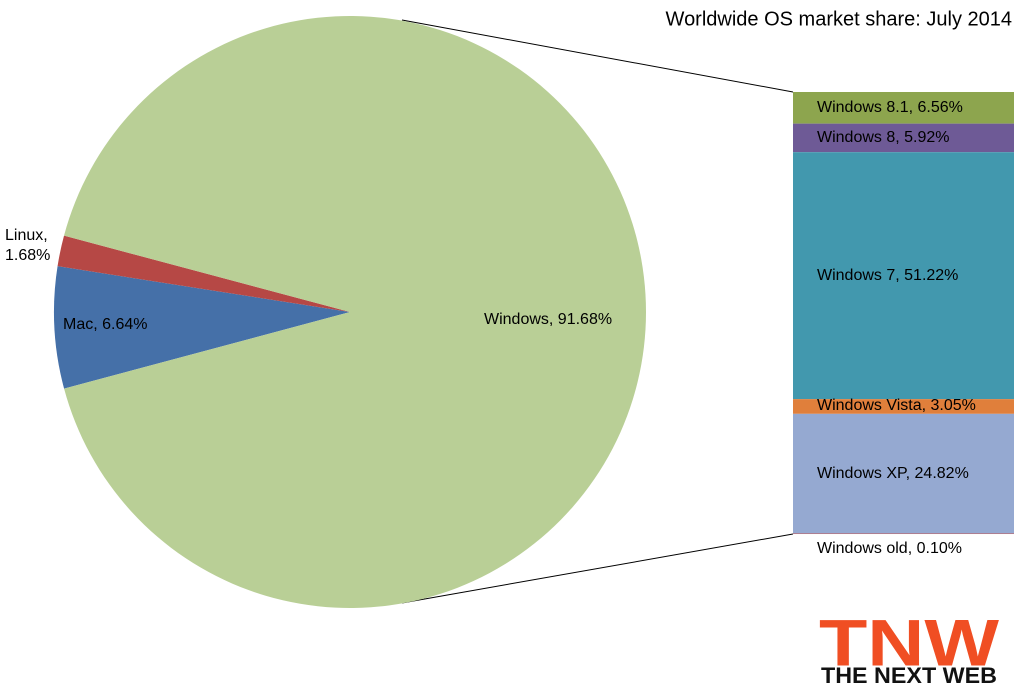 This screenshot has height=690, width=1020. What do you see at coordinates (548, 319) in the screenshot?
I see `slice-label: Windows, 91.68%` at bounding box center [548, 319].